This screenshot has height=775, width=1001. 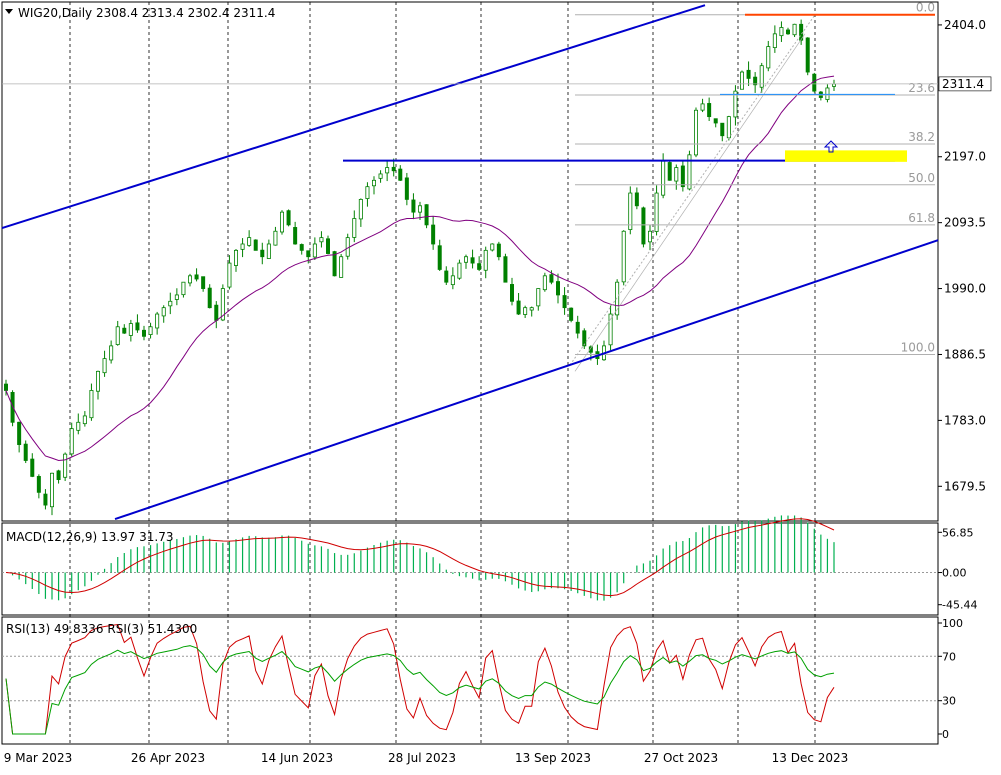 What do you see at coordinates (918, 347) in the screenshot?
I see `fib-level-label: 100.0` at bounding box center [918, 347].